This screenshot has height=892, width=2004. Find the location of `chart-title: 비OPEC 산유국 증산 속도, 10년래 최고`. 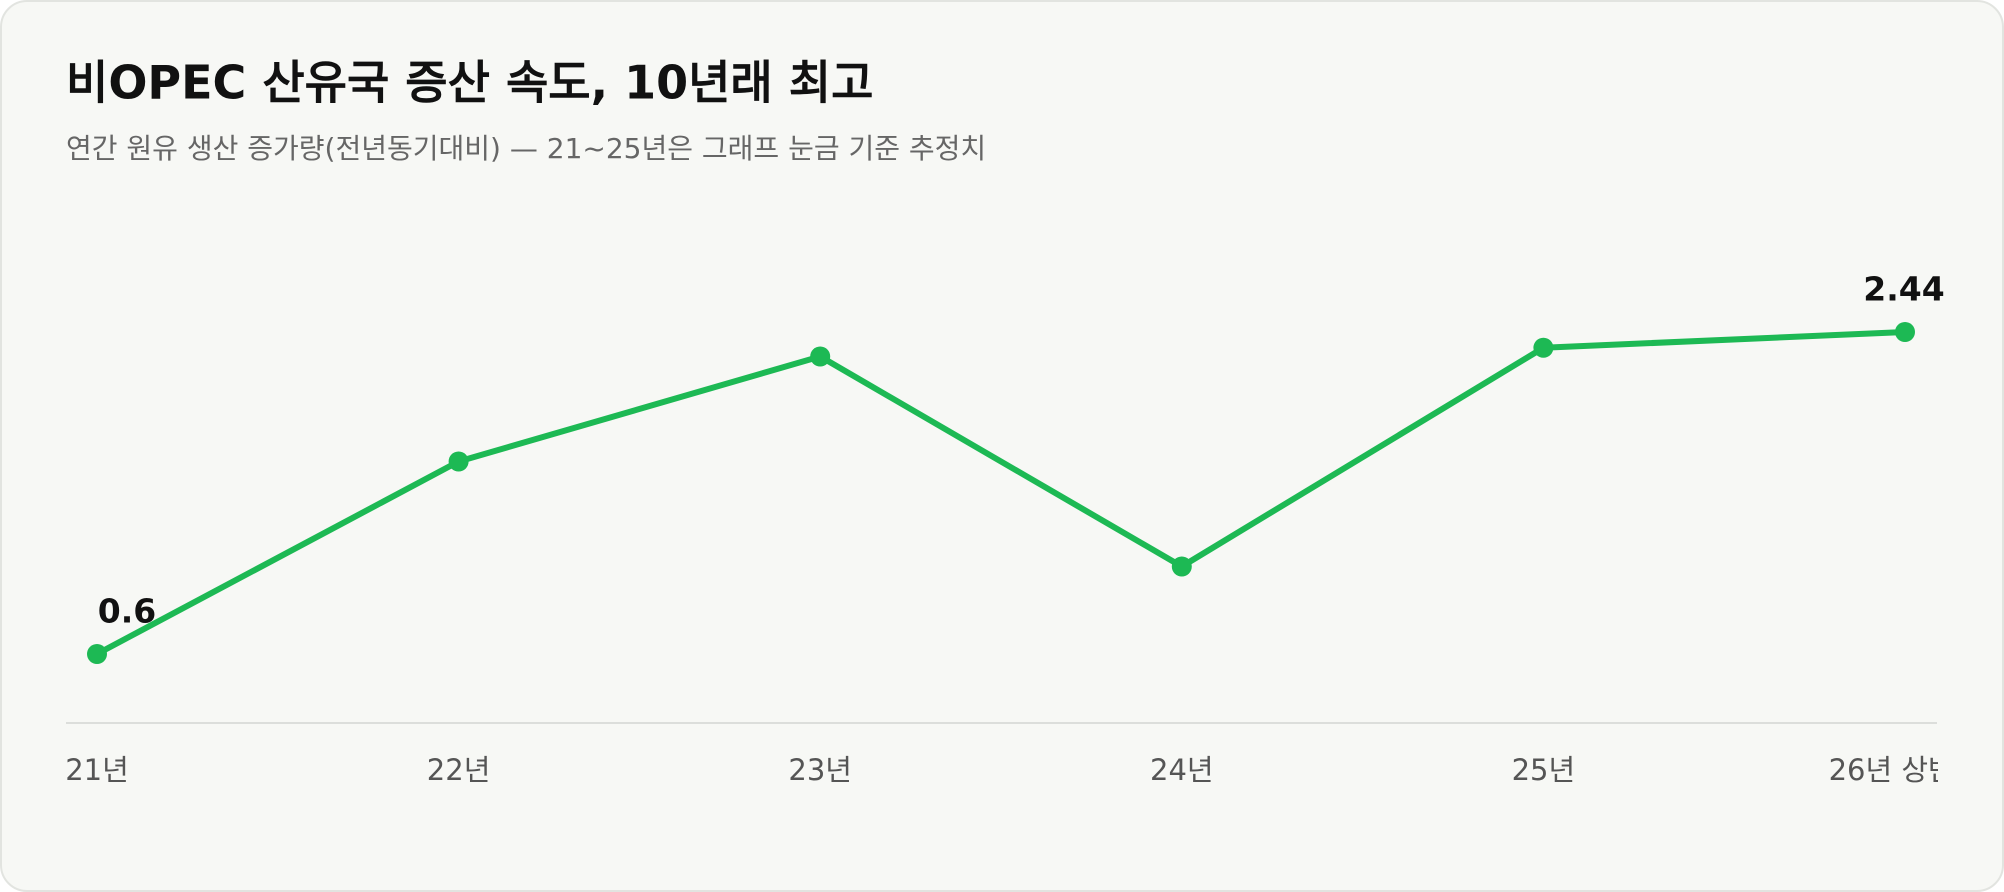

chart-title: 비OPEC 산유국 증산 속도, 10년래 최고 is located at coordinates (469, 83).